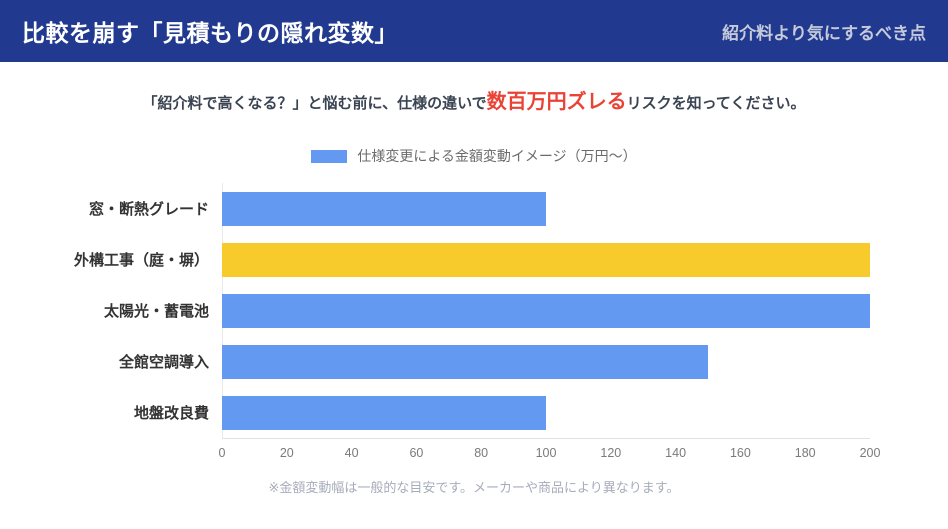  What do you see at coordinates (556, 102) in the screenshot?
I see `lead-text-highlight: 数百万円ズレる` at bounding box center [556, 102].